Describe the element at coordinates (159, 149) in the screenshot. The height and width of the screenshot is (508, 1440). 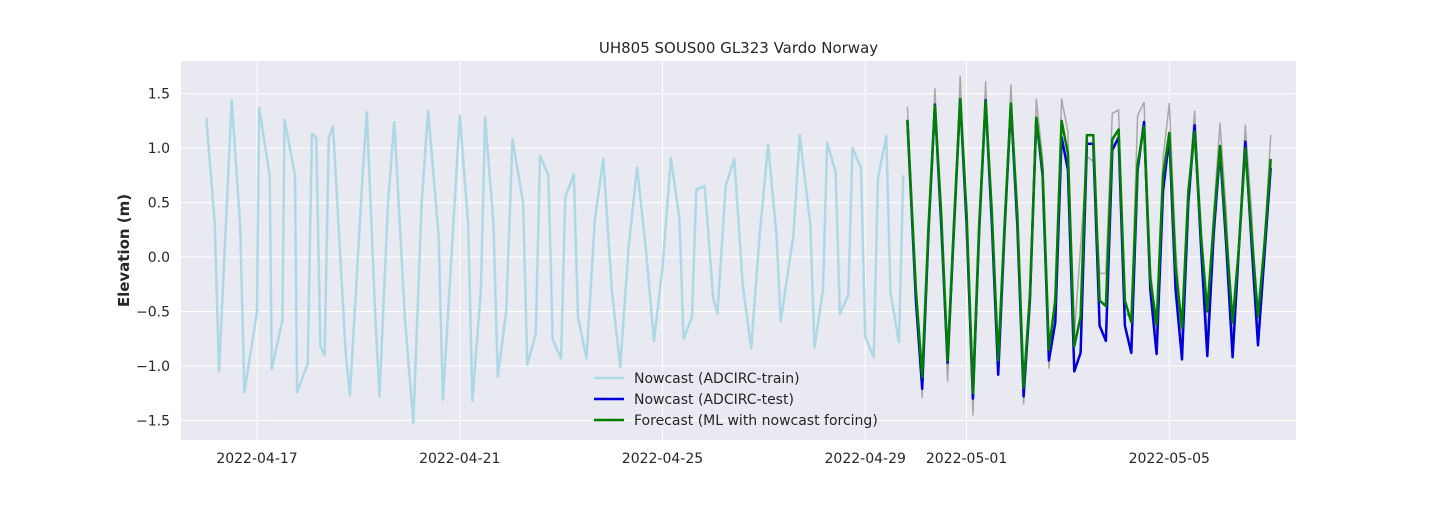
I see `y-tick-label: 1.0` at that location.